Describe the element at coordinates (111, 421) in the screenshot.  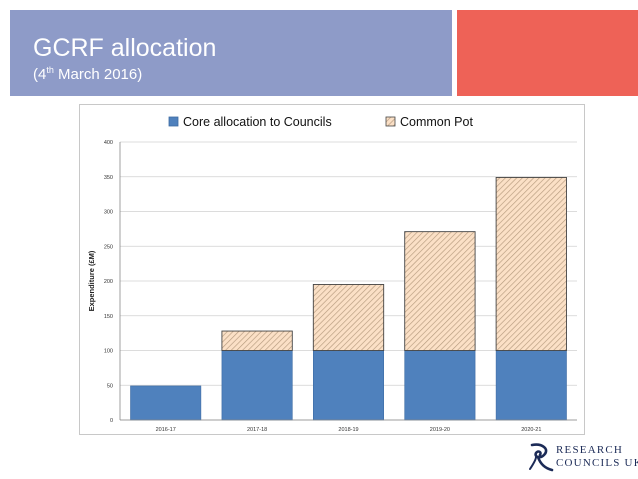
I see `y-tick-label: 0` at that location.